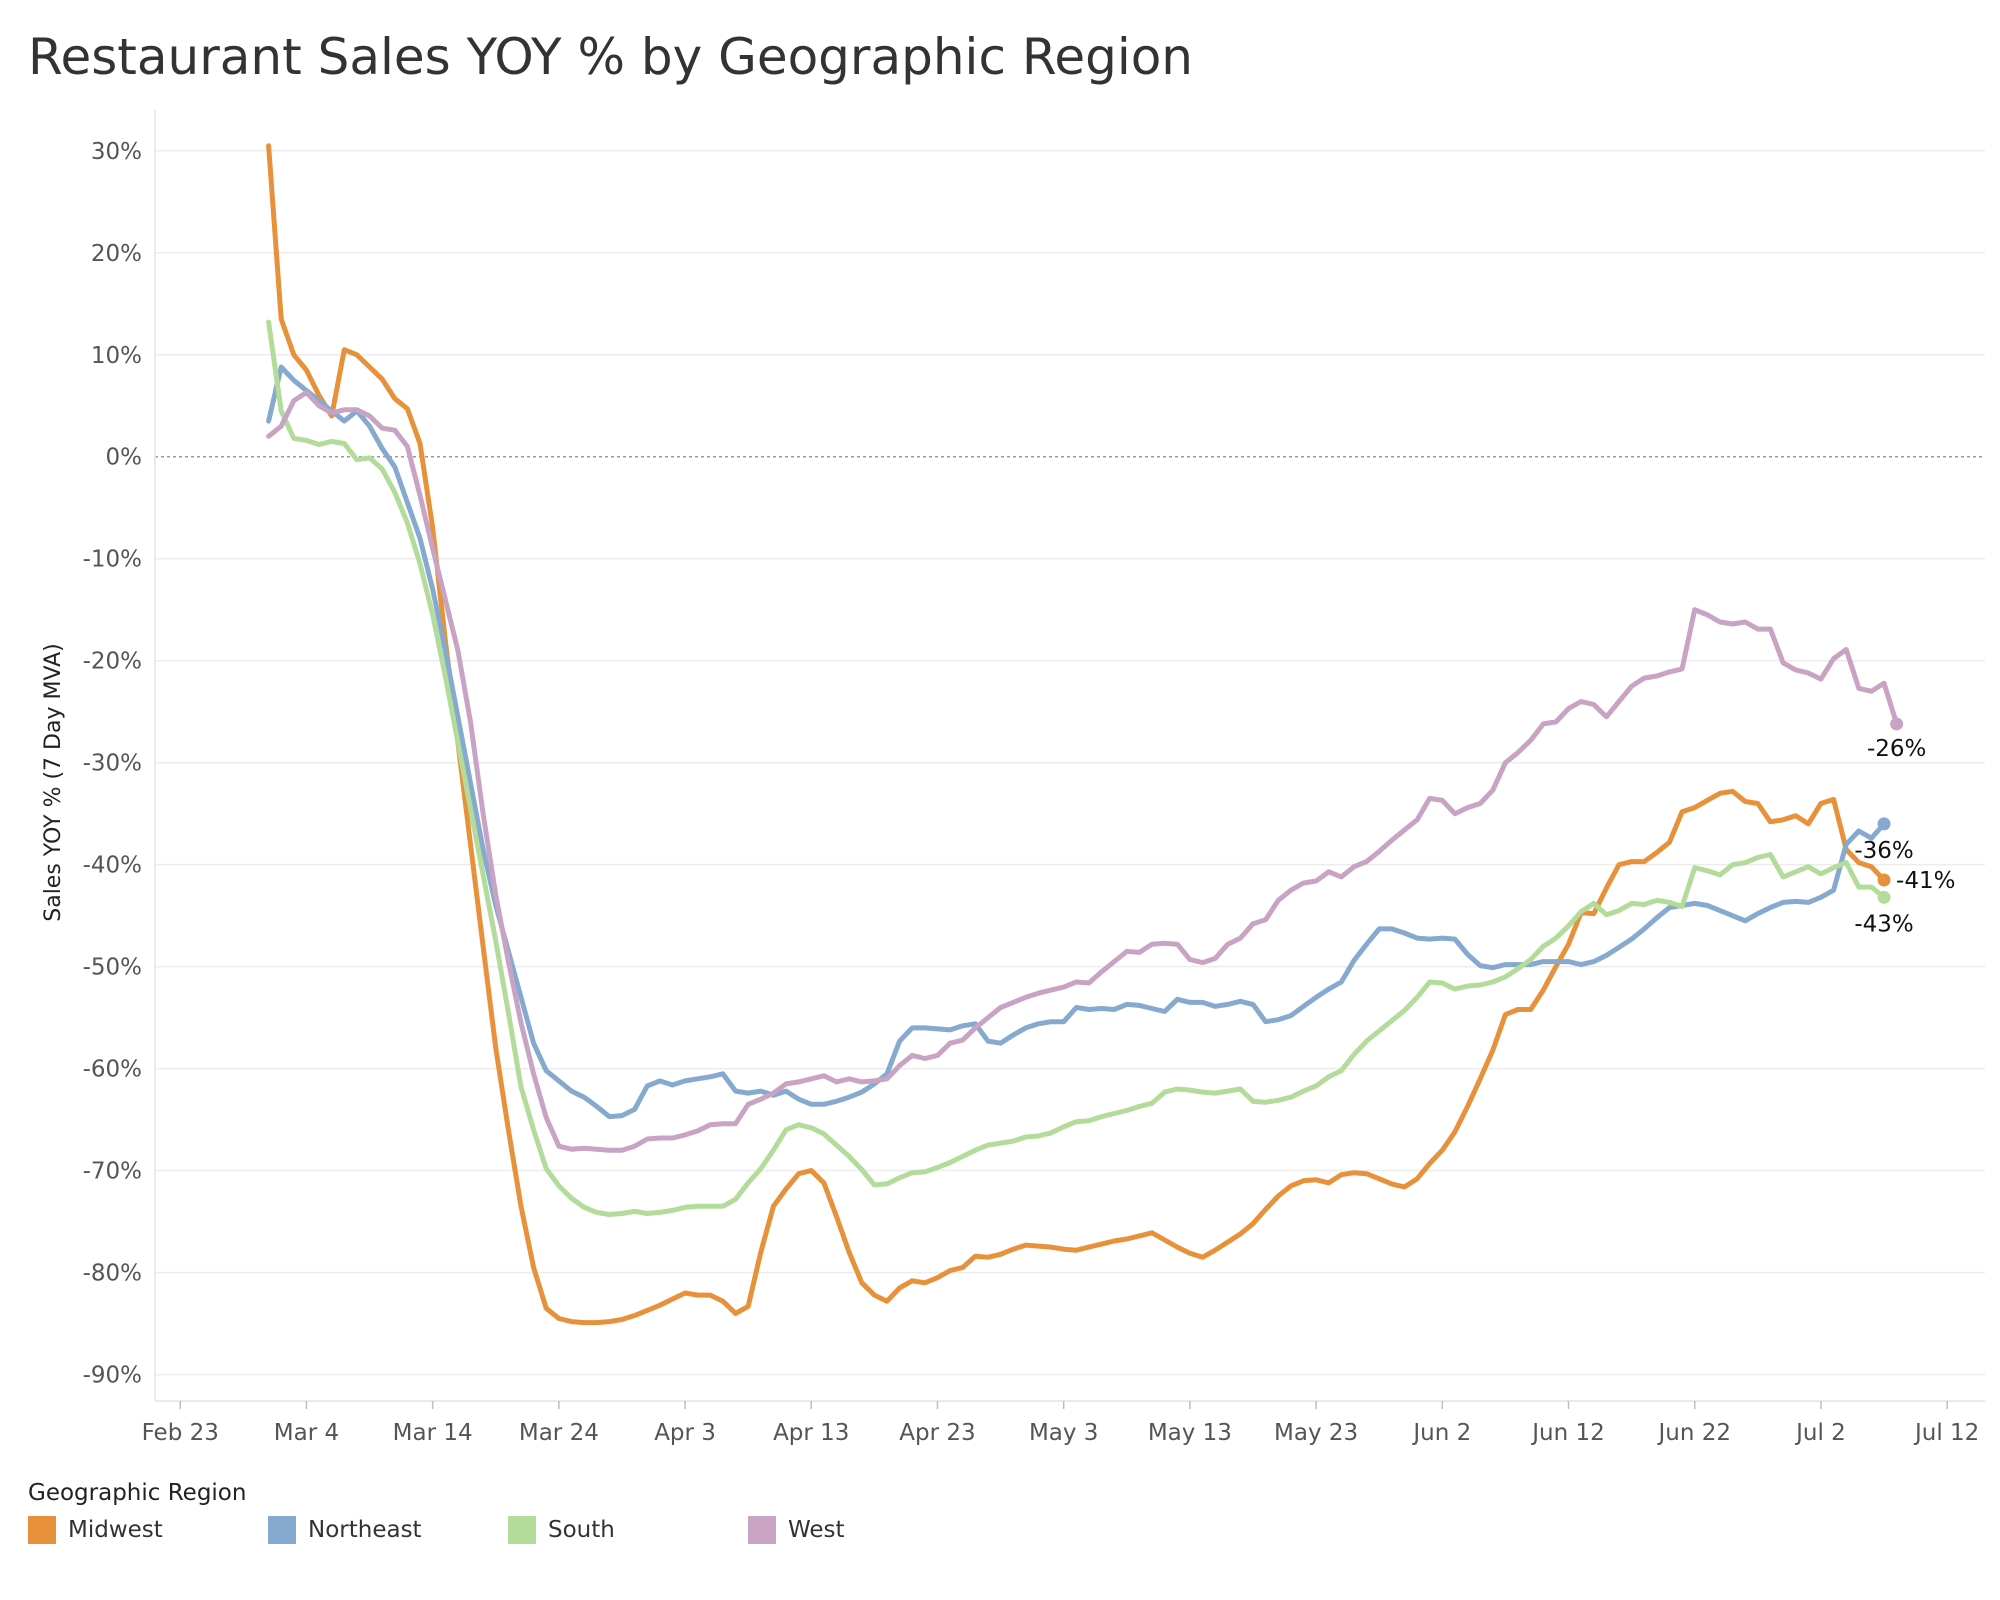 Image resolution: width=2000 pixels, height=1600 pixels. What do you see at coordinates (180, 1433) in the screenshot?
I see `x-tick-label: Feb 23` at bounding box center [180, 1433].